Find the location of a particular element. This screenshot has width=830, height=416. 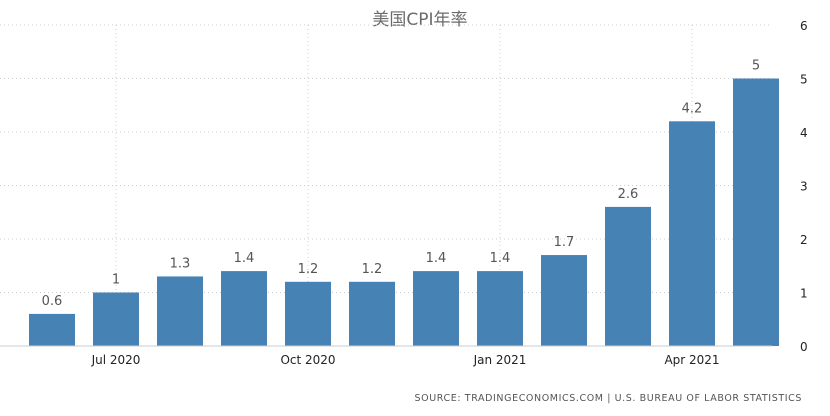

y-tick-label: 1 is located at coordinates (804, 294).